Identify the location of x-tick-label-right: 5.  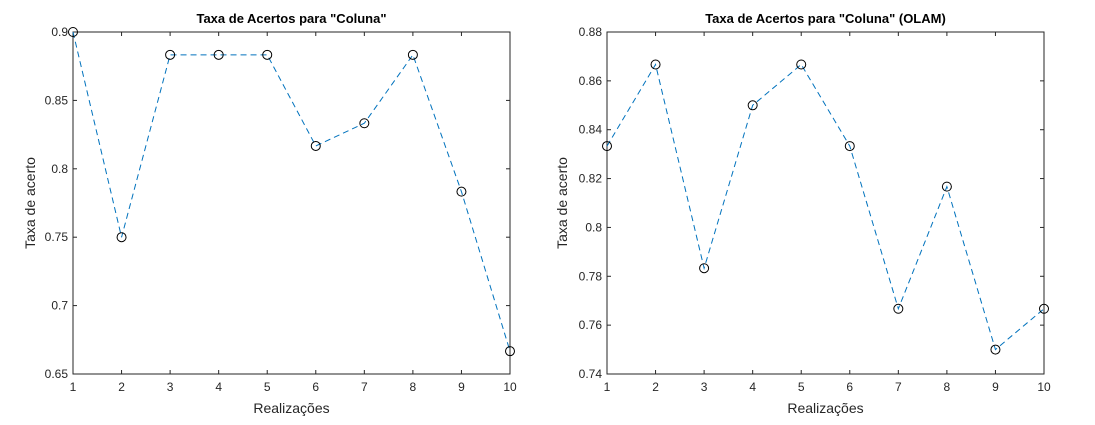
(801, 387).